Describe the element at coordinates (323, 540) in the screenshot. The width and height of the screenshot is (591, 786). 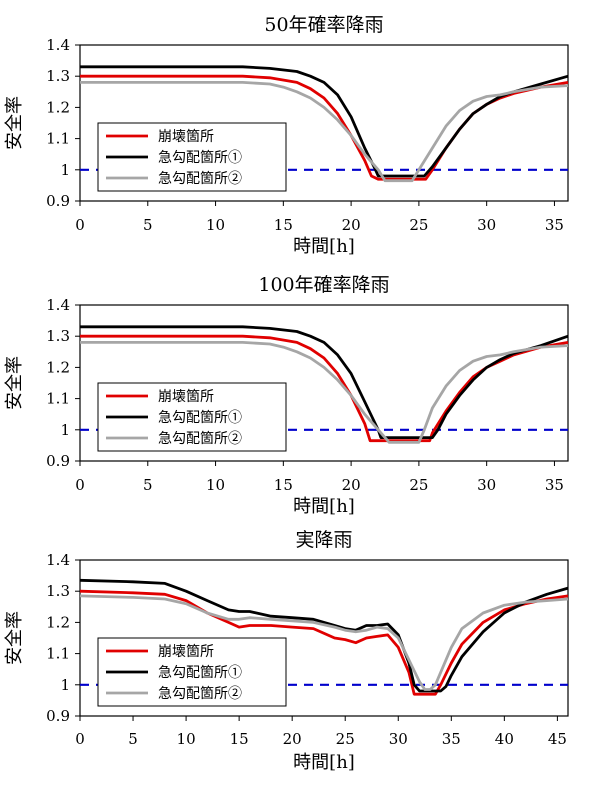
I see `chart-title: 実降雨` at that location.